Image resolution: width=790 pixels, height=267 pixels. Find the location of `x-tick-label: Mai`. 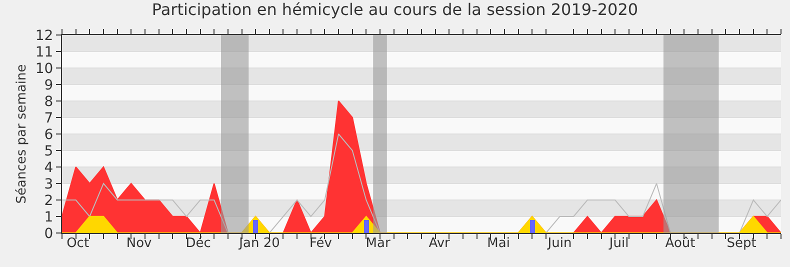

x-tick-label: Mai is located at coordinates (498, 243).